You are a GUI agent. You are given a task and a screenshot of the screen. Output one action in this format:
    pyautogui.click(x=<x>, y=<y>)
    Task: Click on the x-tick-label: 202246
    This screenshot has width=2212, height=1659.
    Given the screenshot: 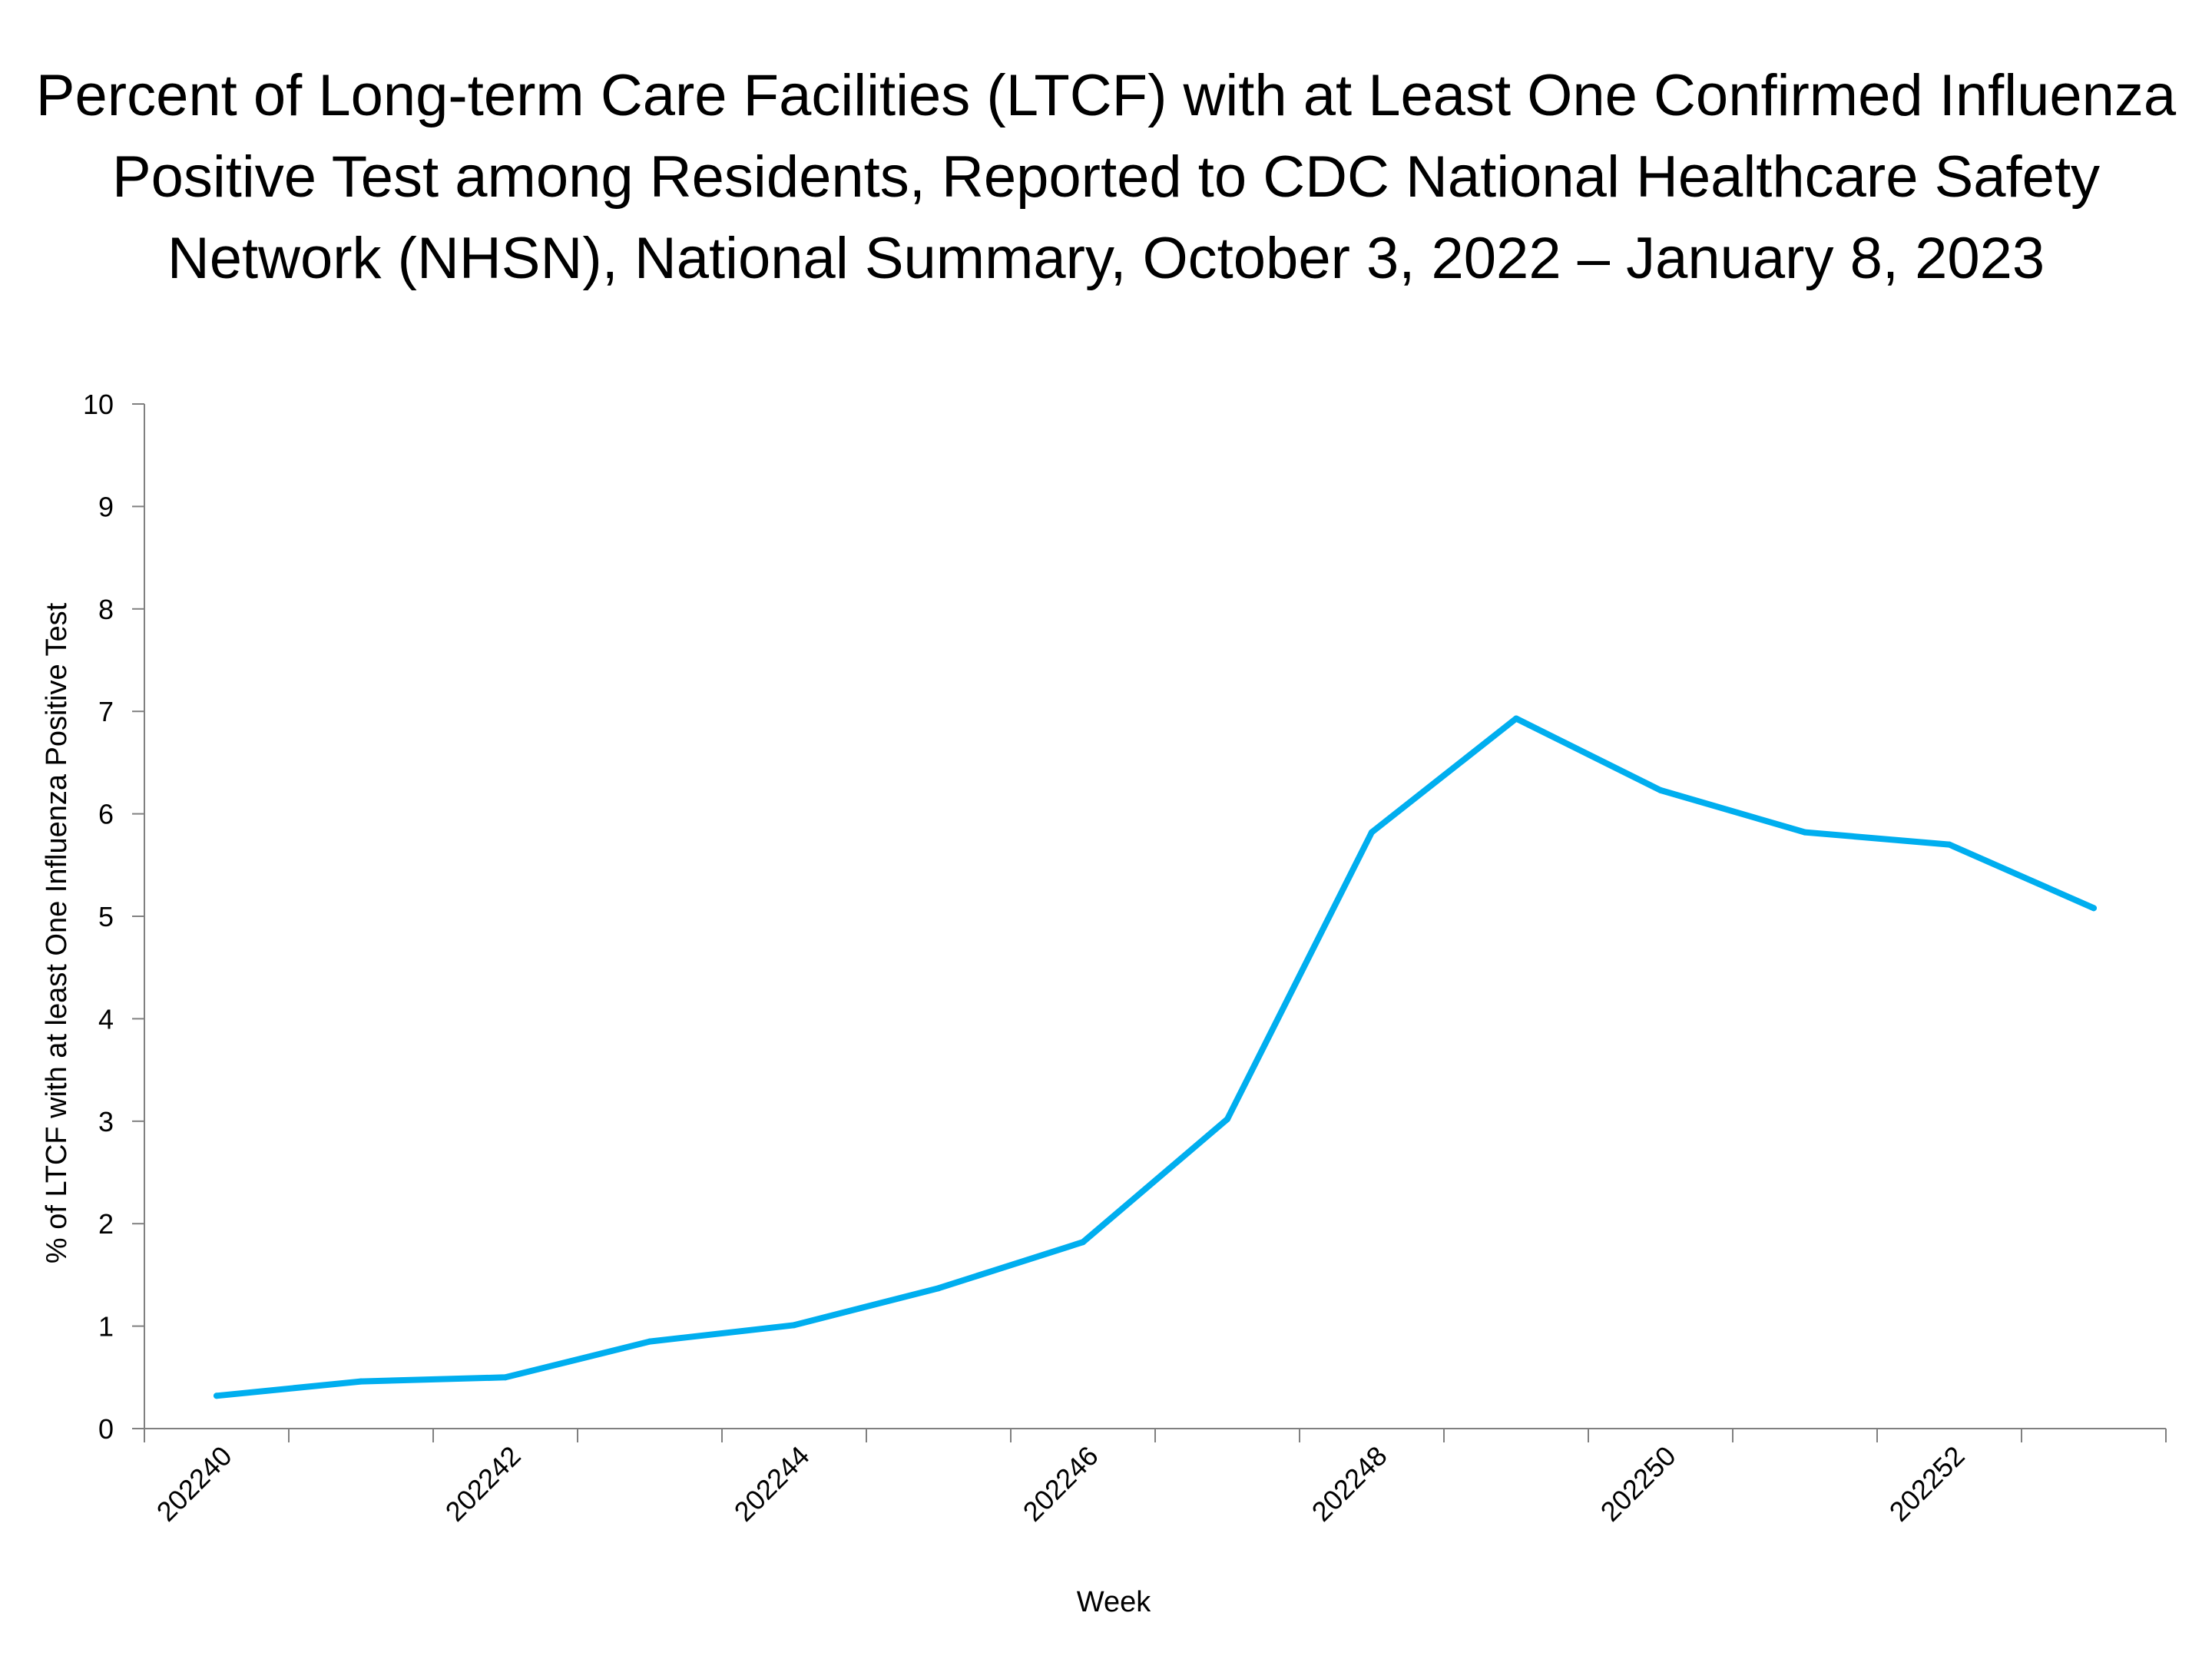 What is the action you would take?
    pyautogui.click(x=1060, y=1484)
    